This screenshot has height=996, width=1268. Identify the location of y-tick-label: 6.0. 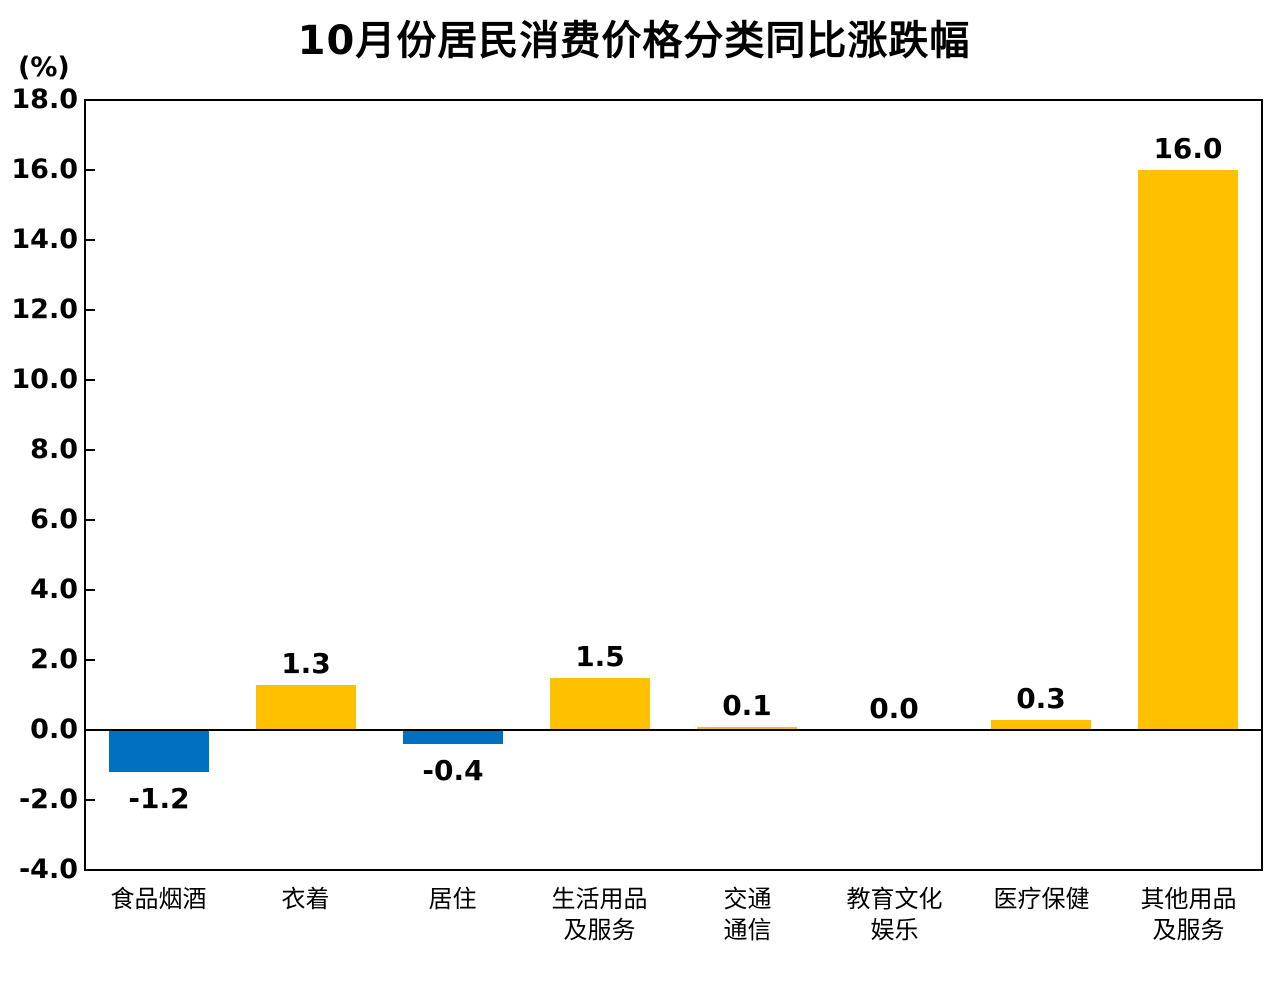
(54, 519).